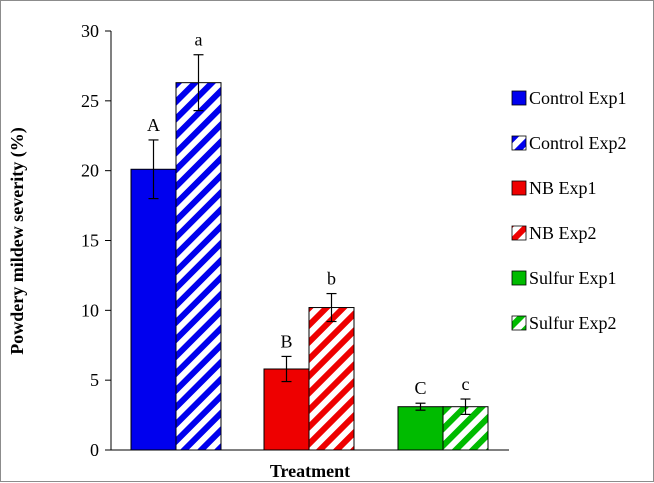 The width and height of the screenshot is (654, 483). What do you see at coordinates (286, 409) in the screenshot?
I see `bar-nb-exp1` at bounding box center [286, 409].